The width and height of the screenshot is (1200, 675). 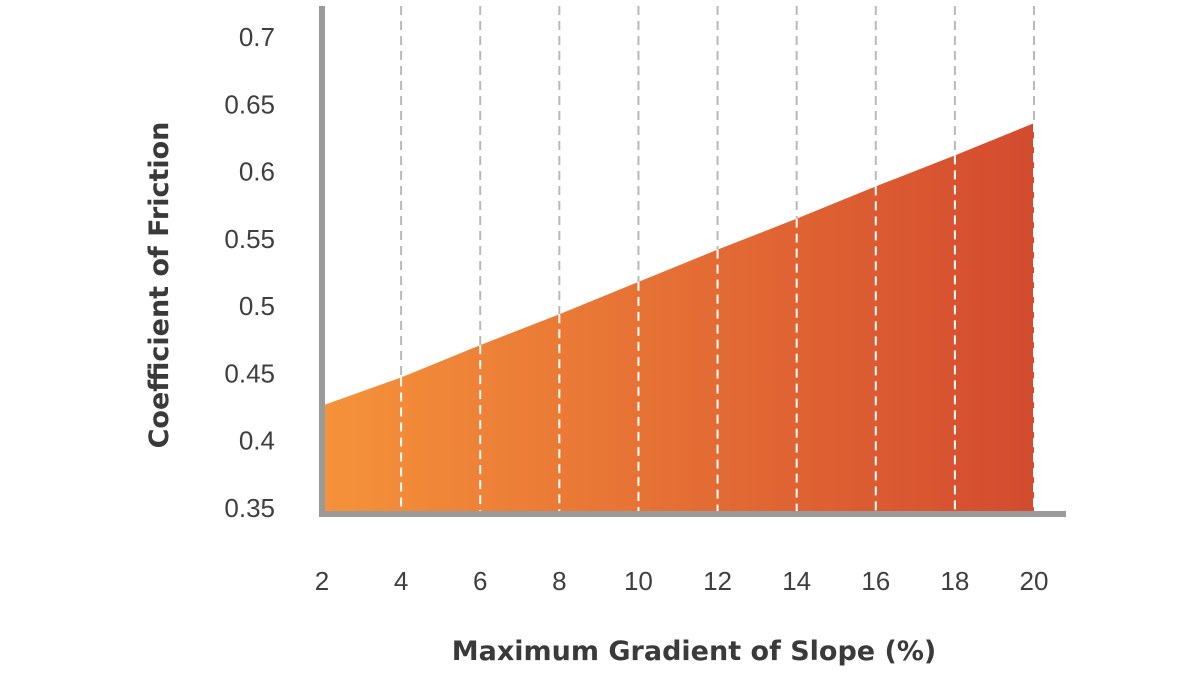 I want to click on y-tick-label: 0.4, so click(x=257, y=441).